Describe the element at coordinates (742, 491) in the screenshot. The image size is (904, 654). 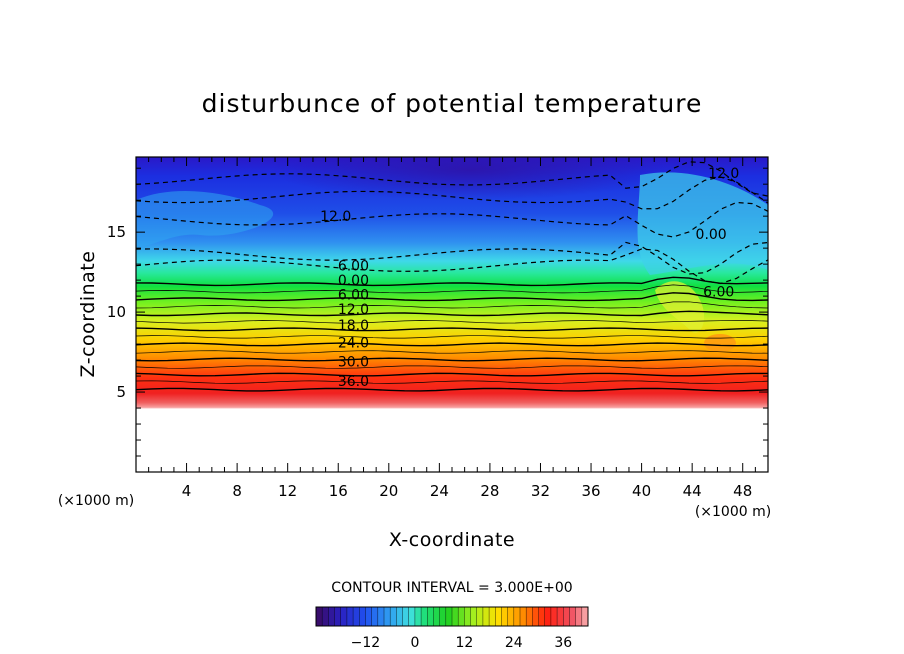
I see `x-tick-label: 48` at that location.